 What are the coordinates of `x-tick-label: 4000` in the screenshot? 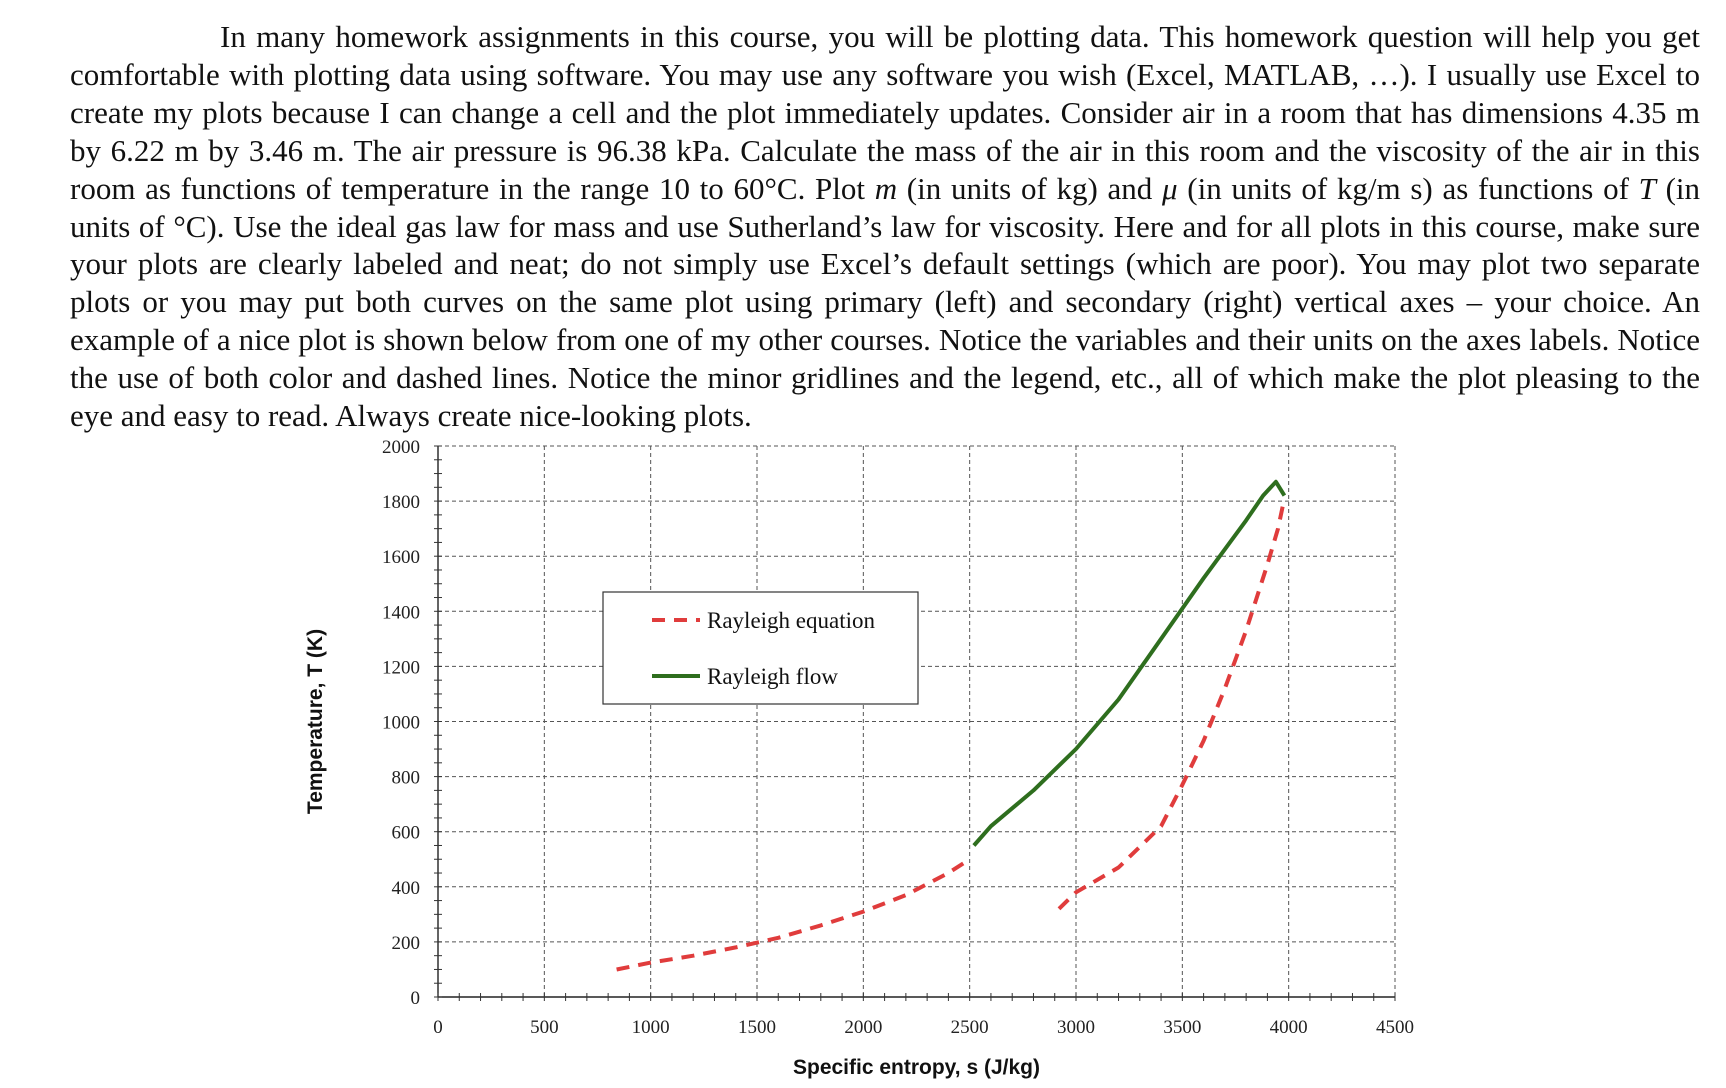 It's located at (1289, 1027).